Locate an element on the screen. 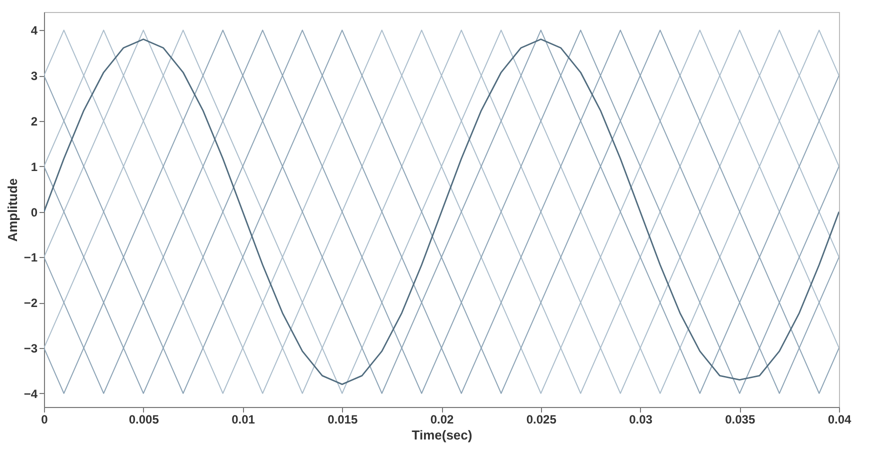 The width and height of the screenshot is (875, 470). y-tick-label: −3 is located at coordinates (31, 348).